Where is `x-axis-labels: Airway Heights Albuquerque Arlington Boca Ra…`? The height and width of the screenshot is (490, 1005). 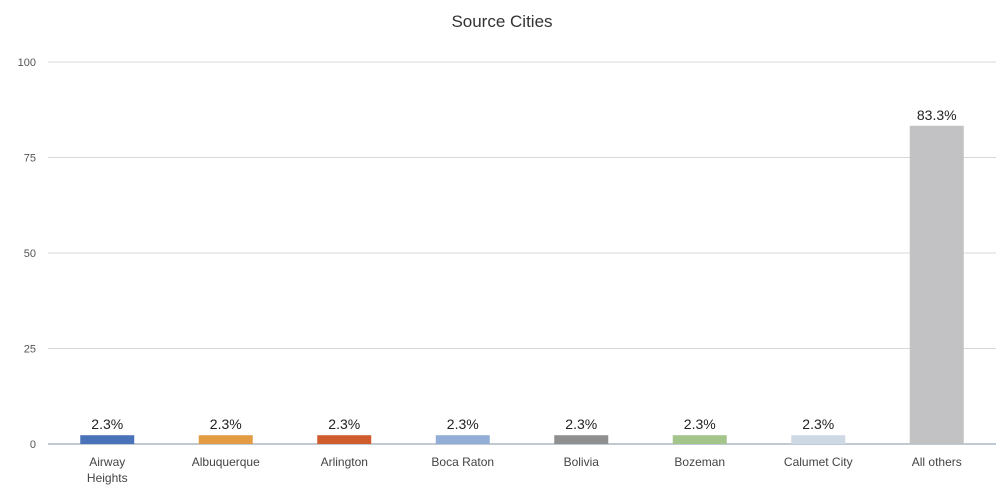
x-axis-labels: Airway Heights Albuquerque Arlington Boca Ra… is located at coordinates (524, 470).